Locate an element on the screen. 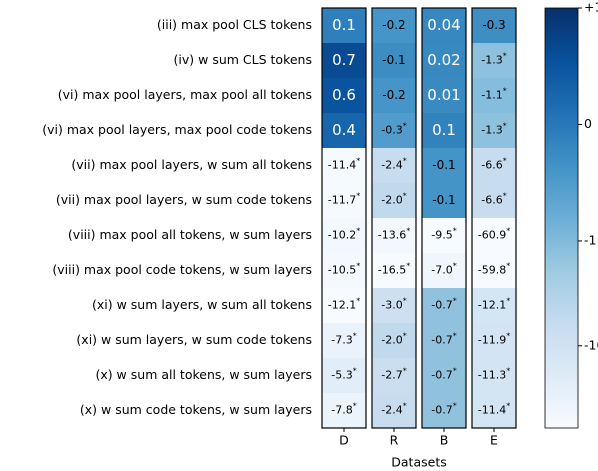 The height and width of the screenshot is (471, 598). row-label: (viii) max pool all tokens, w sum layers is located at coordinates (190, 234).